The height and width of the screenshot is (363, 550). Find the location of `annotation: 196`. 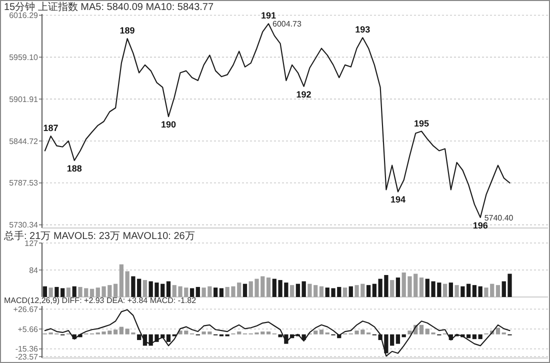

annotation: 196 is located at coordinates (480, 225).